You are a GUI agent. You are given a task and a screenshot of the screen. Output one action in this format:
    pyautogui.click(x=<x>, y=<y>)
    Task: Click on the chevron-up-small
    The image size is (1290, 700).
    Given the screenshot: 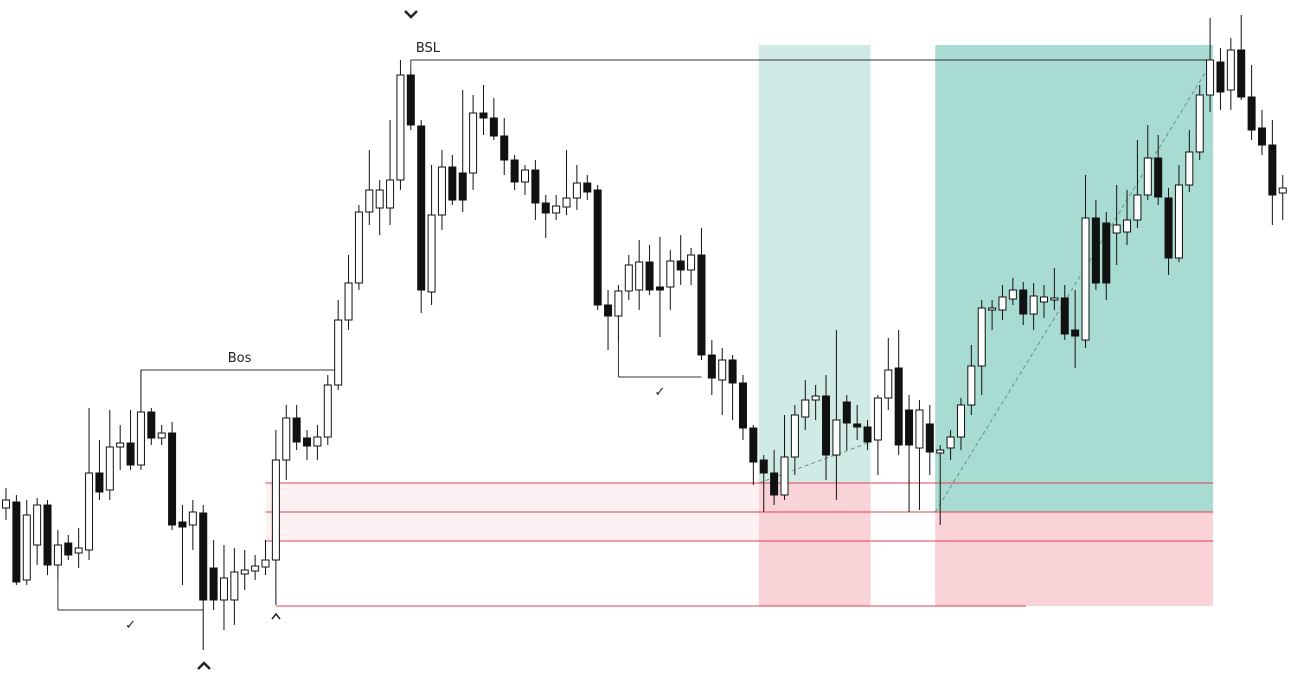 What is the action you would take?
    pyautogui.click(x=276, y=616)
    